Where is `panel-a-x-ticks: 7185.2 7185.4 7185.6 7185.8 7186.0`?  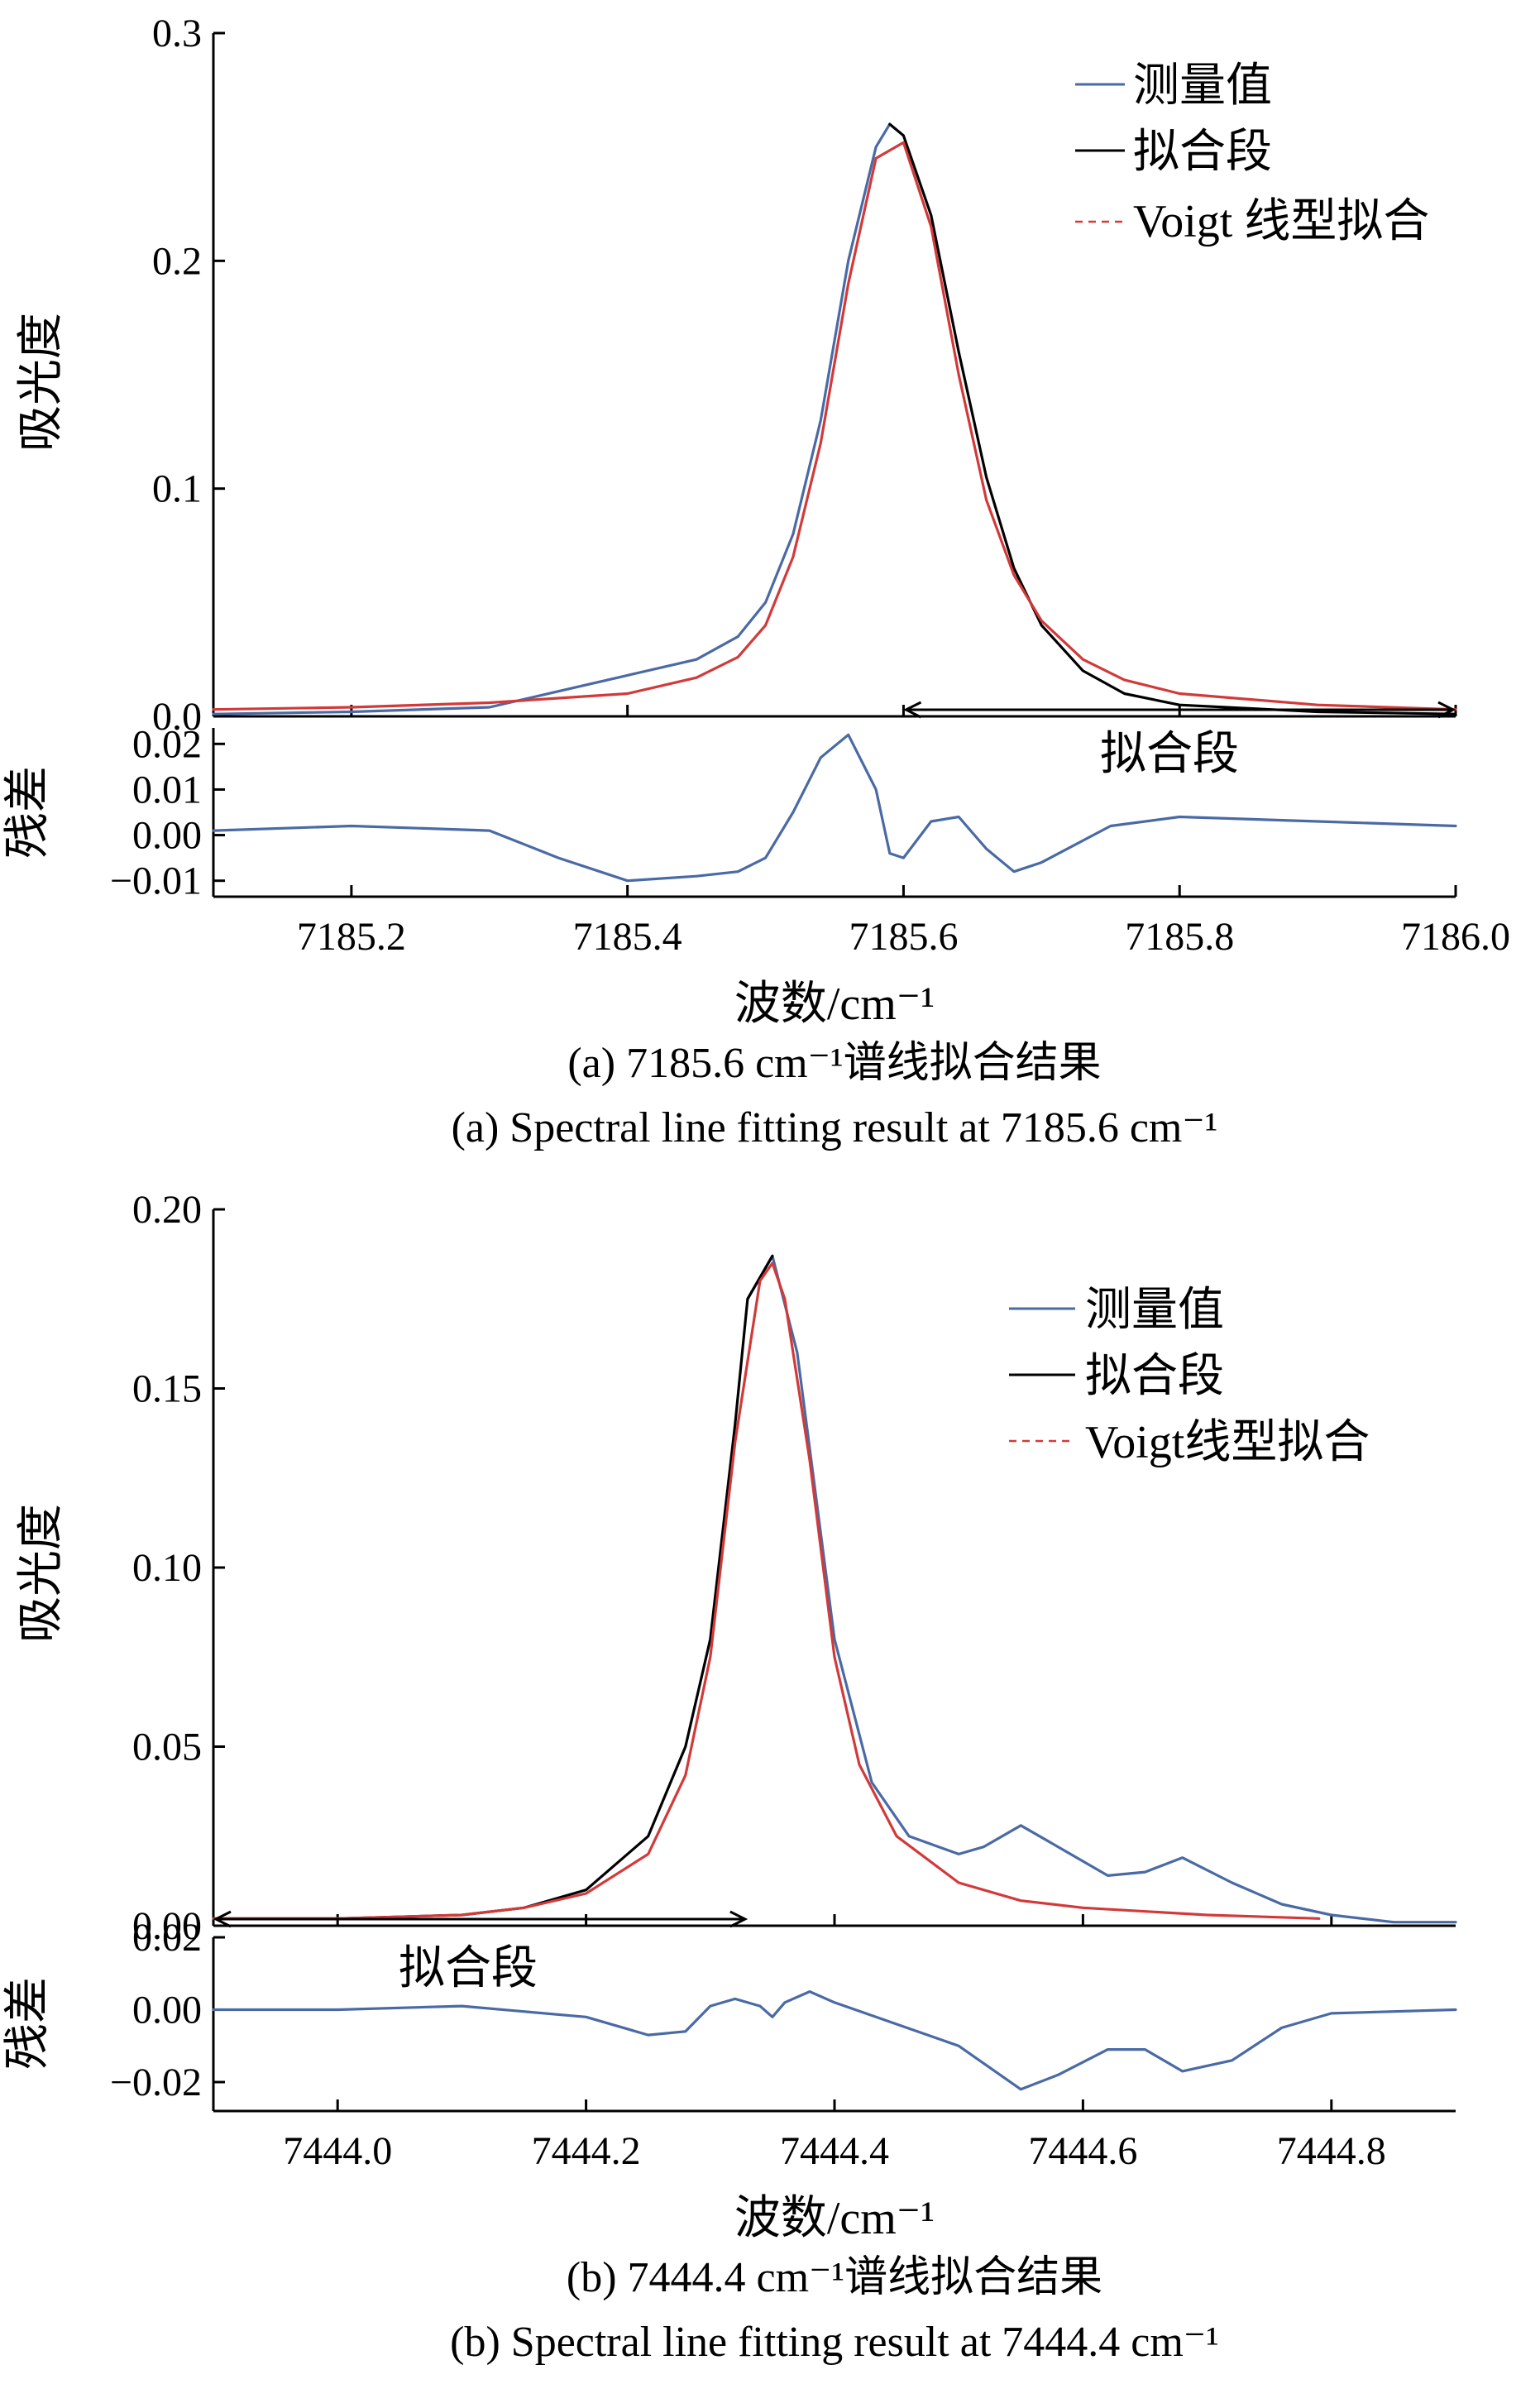
panel-a-x-ticks: 7185.2 7185.4 7185.6 7185.8 7186.0 is located at coordinates (903, 922).